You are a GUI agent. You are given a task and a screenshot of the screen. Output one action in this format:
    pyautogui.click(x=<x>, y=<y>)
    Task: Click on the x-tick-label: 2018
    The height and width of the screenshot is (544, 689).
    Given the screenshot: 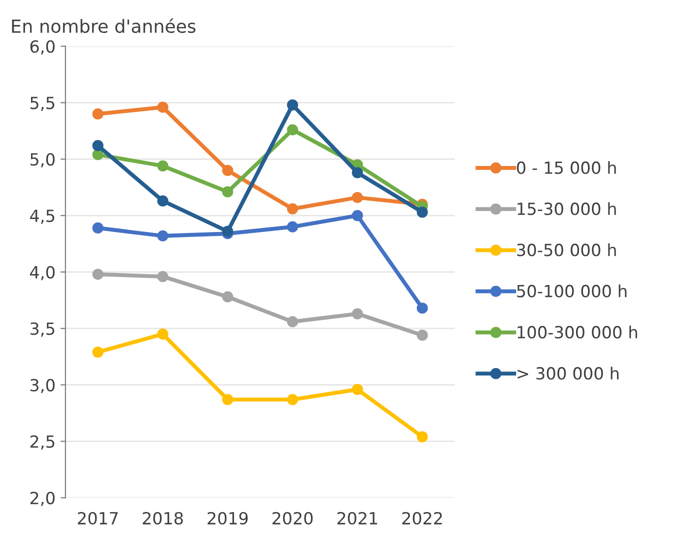 What is the action you would take?
    pyautogui.click(x=162, y=518)
    